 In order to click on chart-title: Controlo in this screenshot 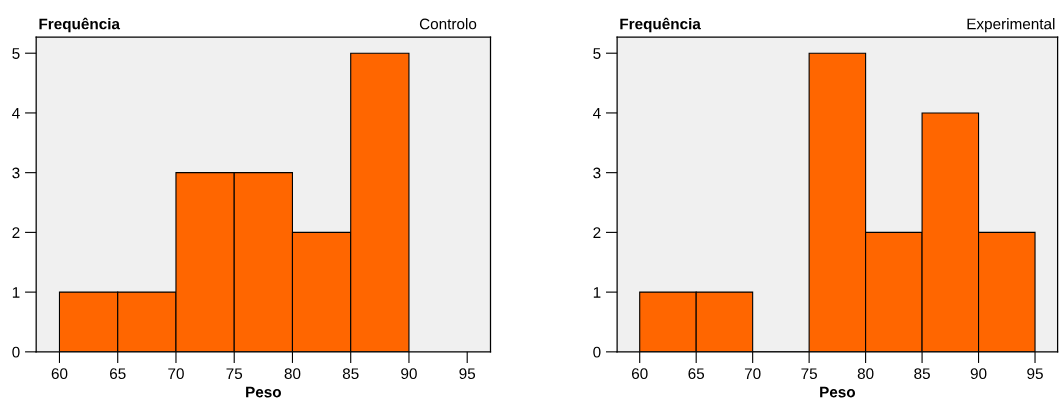, I will do `click(448, 24)`.